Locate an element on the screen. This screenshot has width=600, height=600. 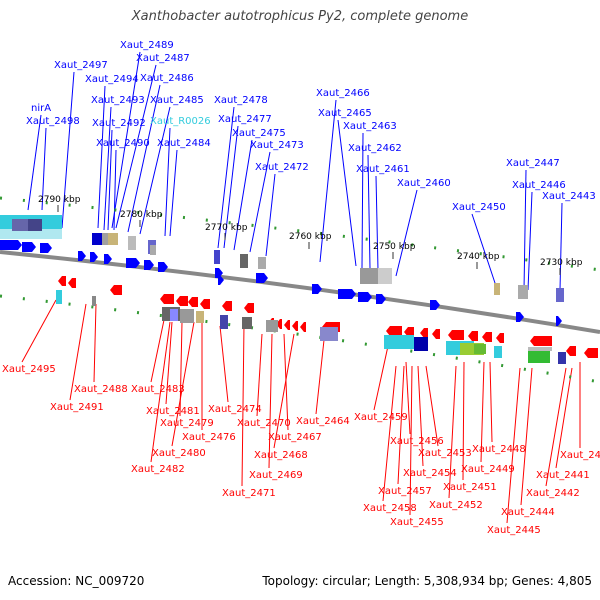
top-gene-label: Xaut_2460 is located at coordinates (424, 183).